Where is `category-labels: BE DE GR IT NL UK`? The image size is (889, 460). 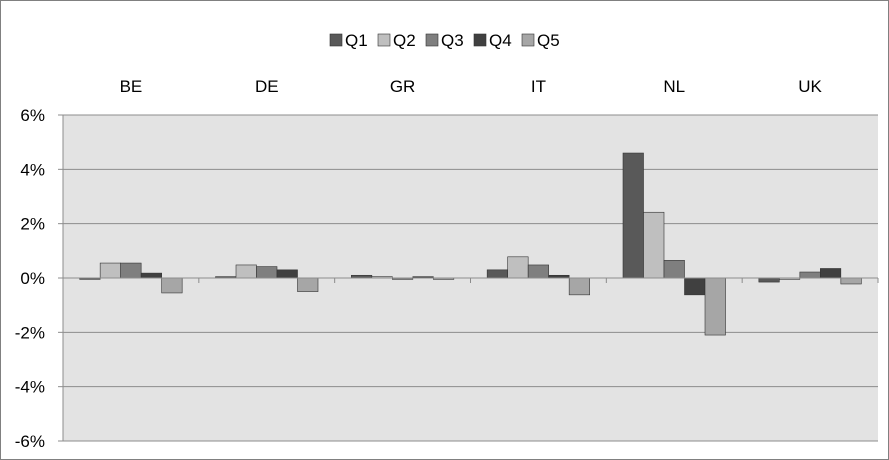
category-labels: BE DE GR IT NL UK is located at coordinates (471, 86).